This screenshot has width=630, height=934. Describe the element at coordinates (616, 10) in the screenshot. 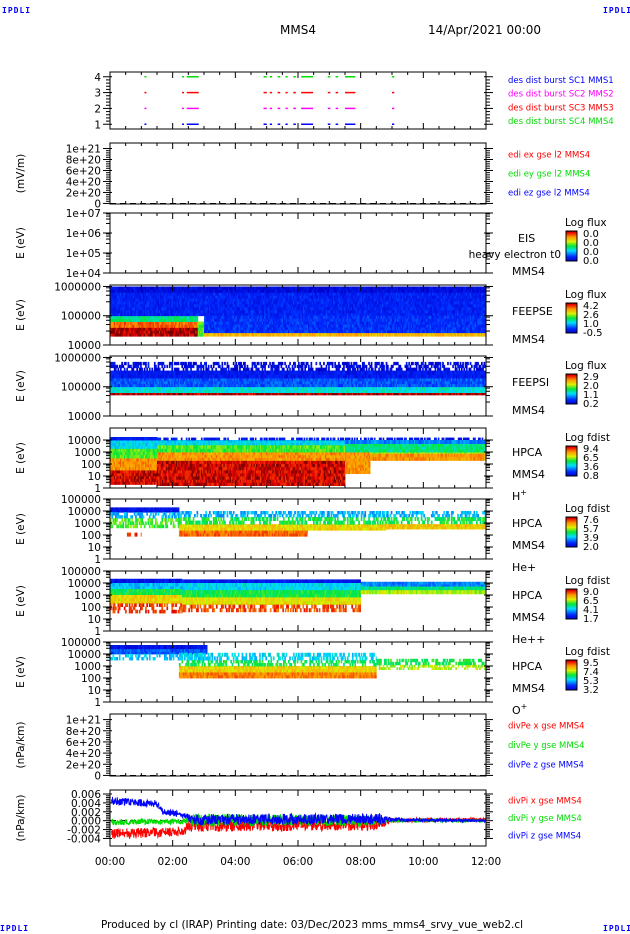

I see `ipdli-tag-top-right: IPDLI` at that location.